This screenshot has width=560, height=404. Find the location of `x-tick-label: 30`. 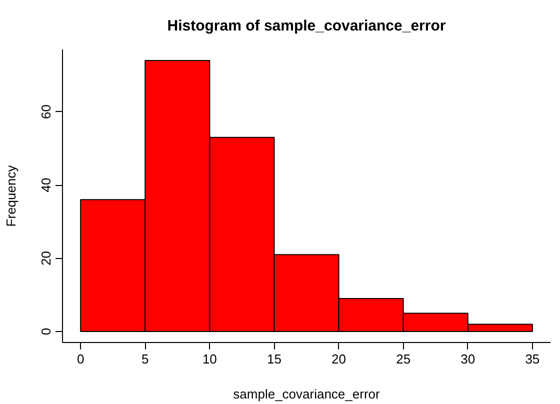

x-tick-label: 30 is located at coordinates (468, 359).